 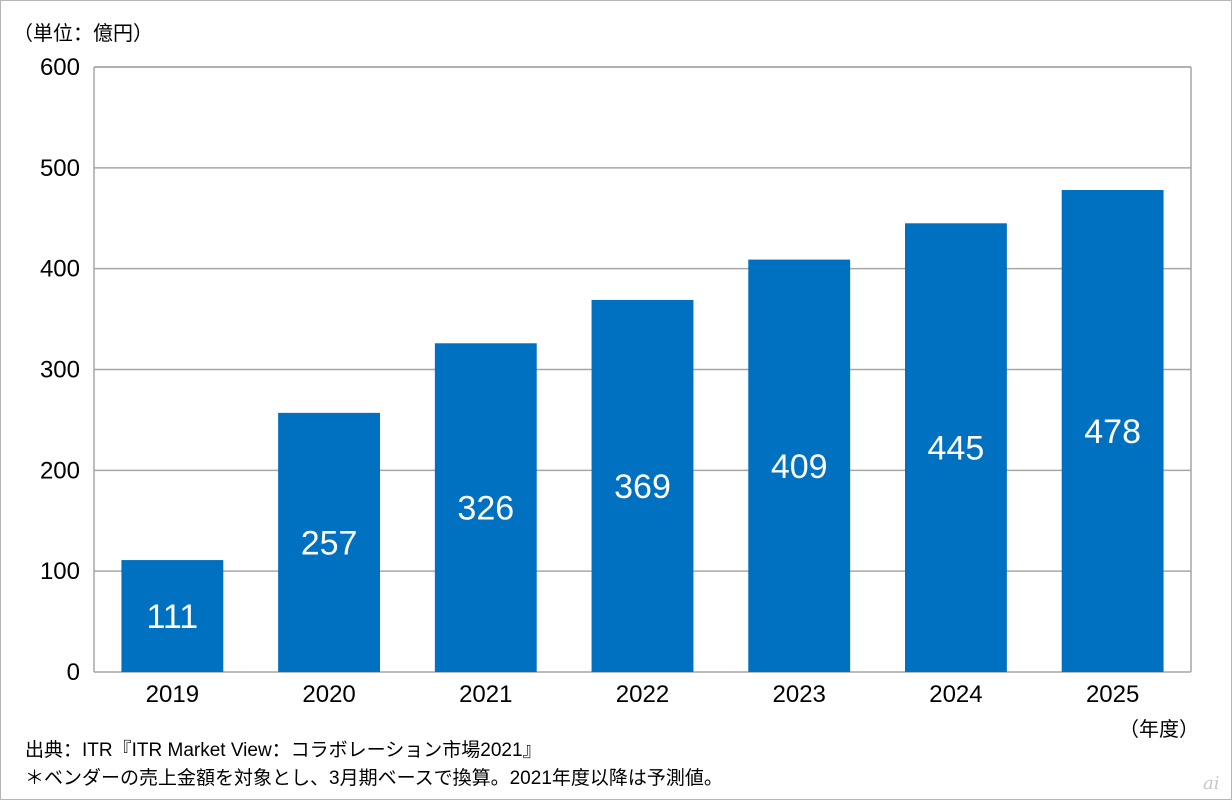 What do you see at coordinates (60, 168) in the screenshot?
I see `y-tick-label: 500` at bounding box center [60, 168].